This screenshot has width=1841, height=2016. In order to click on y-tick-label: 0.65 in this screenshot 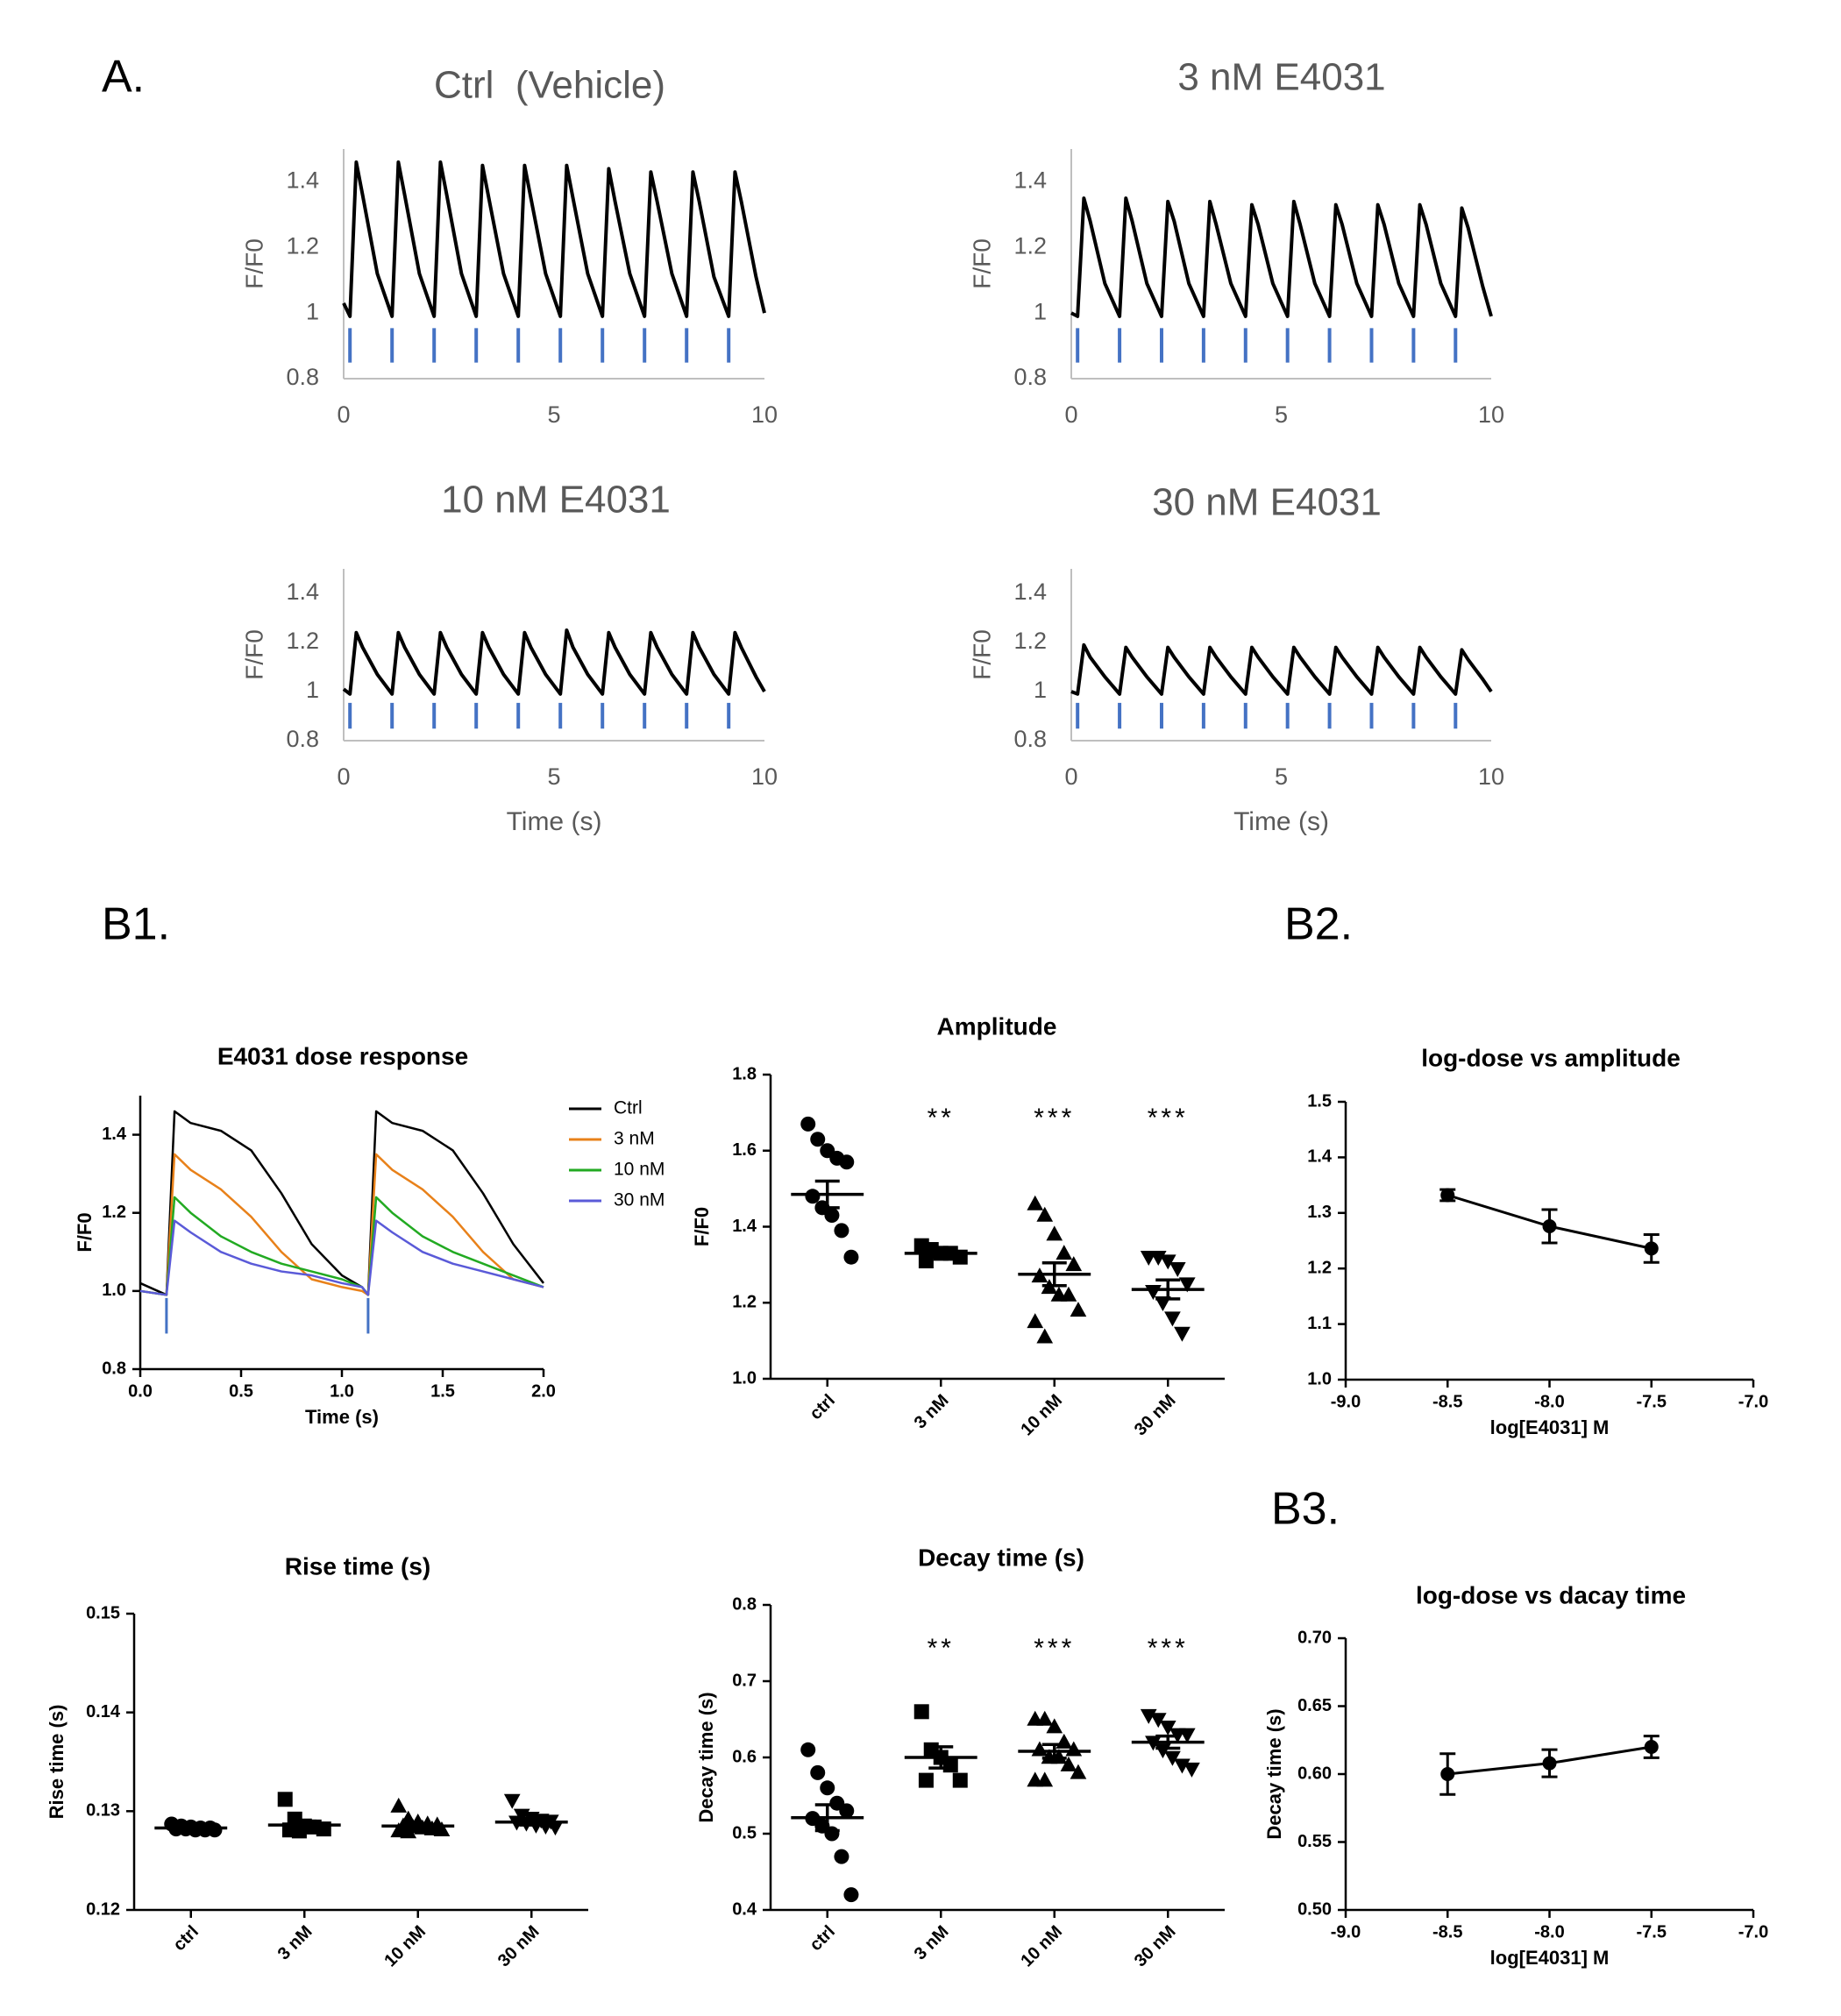, I will do `click(1314, 1705)`.